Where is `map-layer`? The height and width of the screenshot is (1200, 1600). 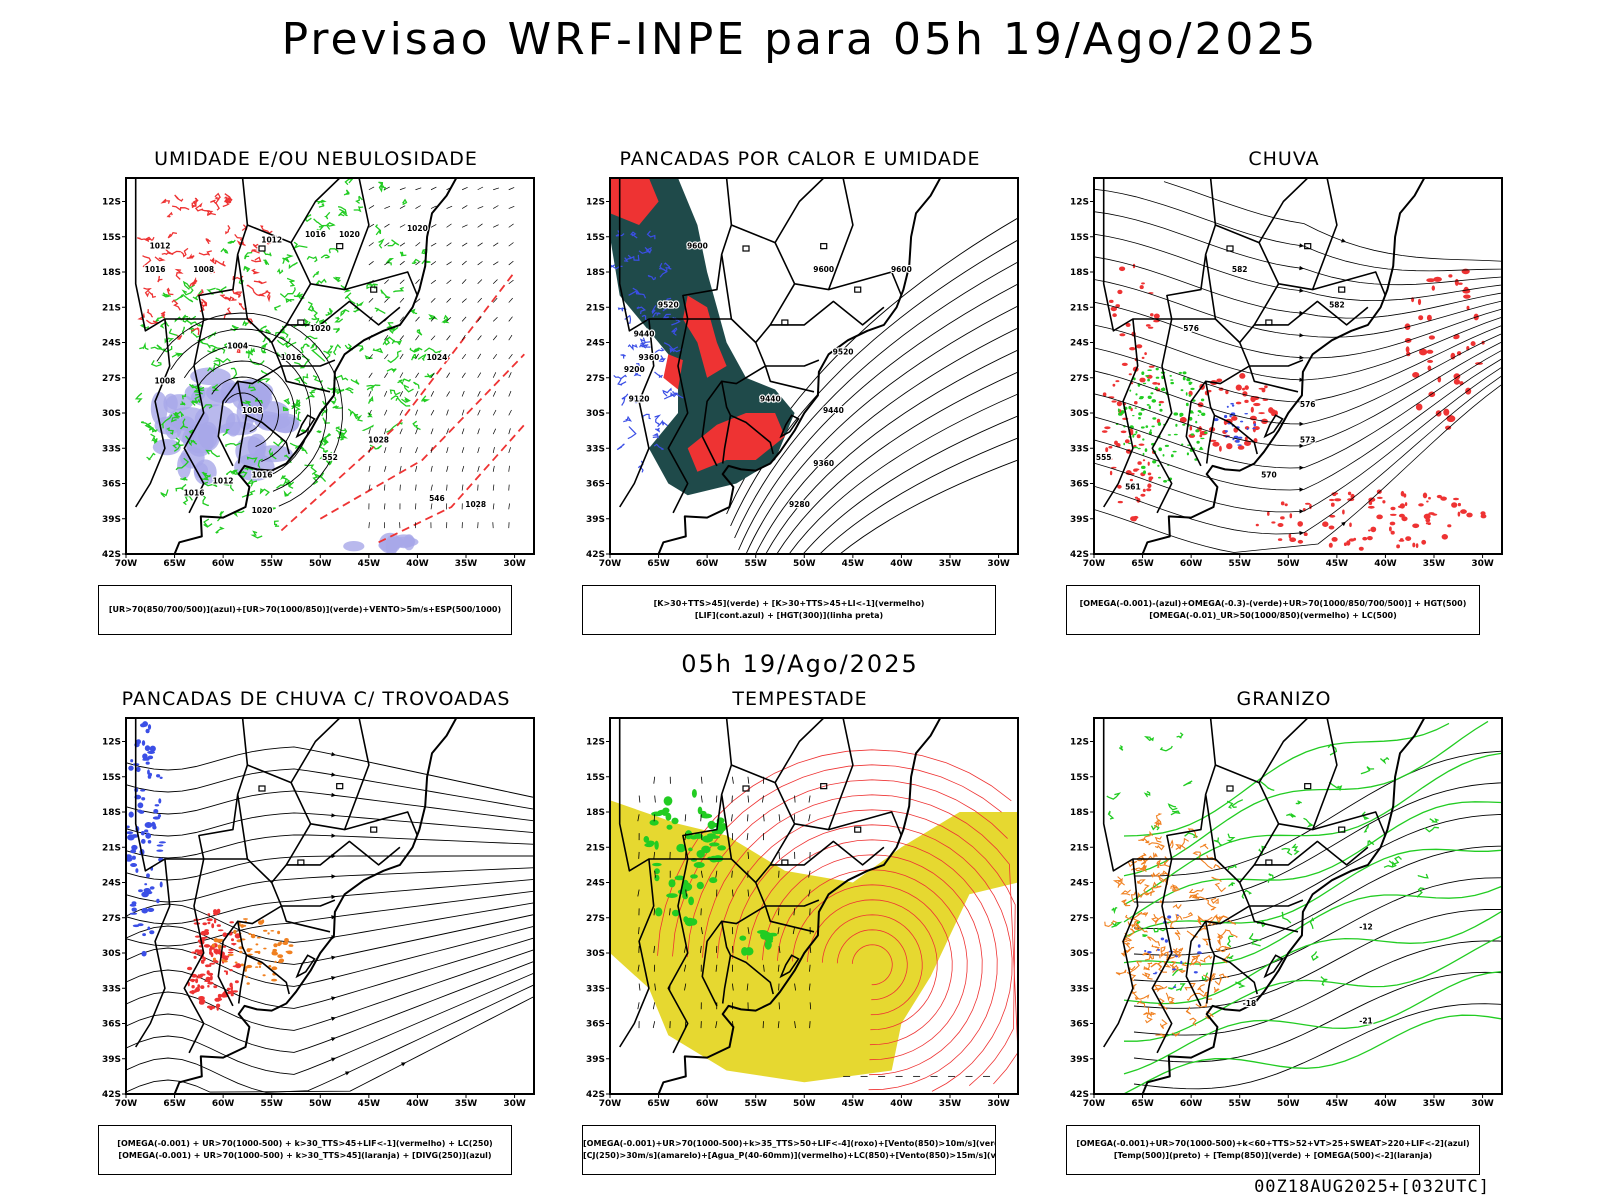 map-layer is located at coordinates (330, 906).